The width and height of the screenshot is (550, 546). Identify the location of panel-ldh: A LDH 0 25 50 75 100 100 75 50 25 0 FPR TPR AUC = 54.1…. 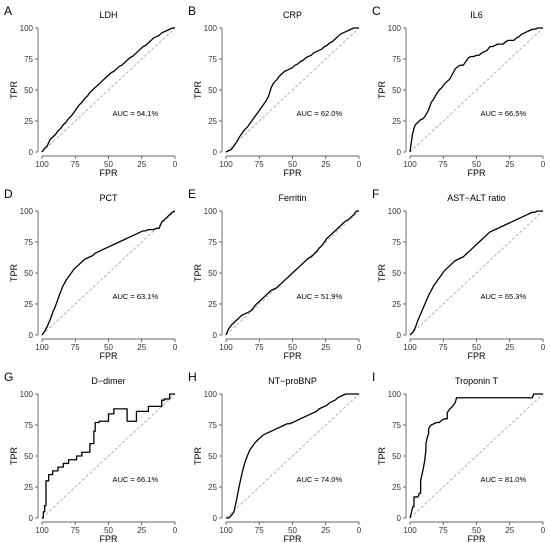
(91, 91).